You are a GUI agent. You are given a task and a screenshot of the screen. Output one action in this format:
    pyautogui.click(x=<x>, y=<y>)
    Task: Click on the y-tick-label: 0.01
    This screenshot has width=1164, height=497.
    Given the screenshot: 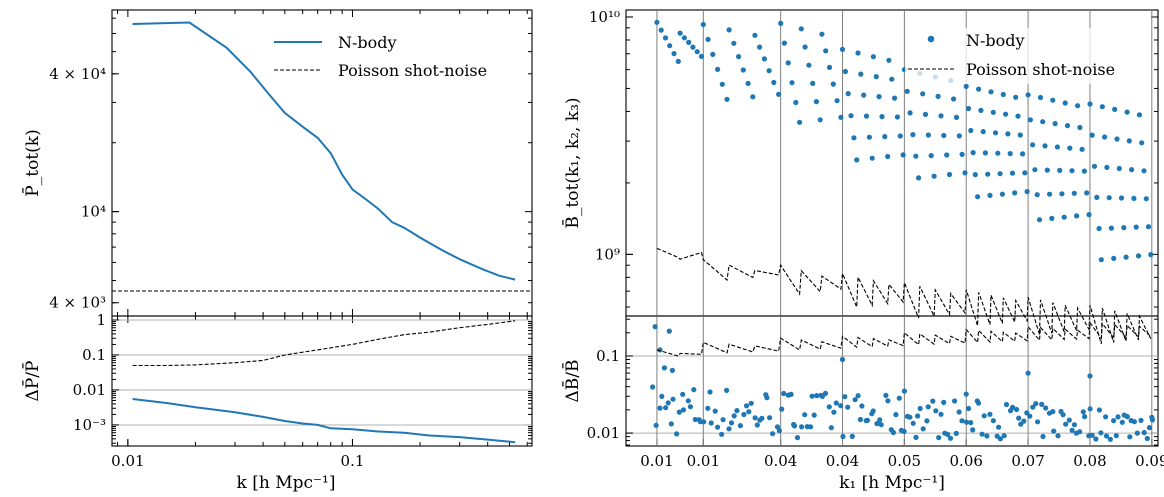 What is the action you would take?
    pyautogui.click(x=89, y=390)
    